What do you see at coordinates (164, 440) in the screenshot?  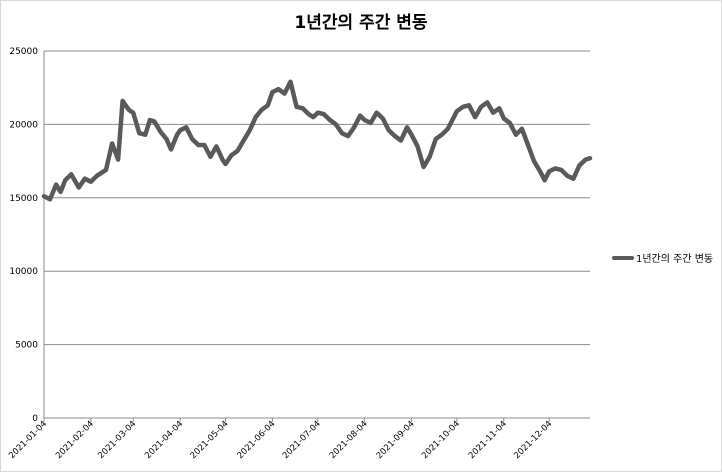 I see `x-tick-label: 2021-04-04` at bounding box center [164, 440].